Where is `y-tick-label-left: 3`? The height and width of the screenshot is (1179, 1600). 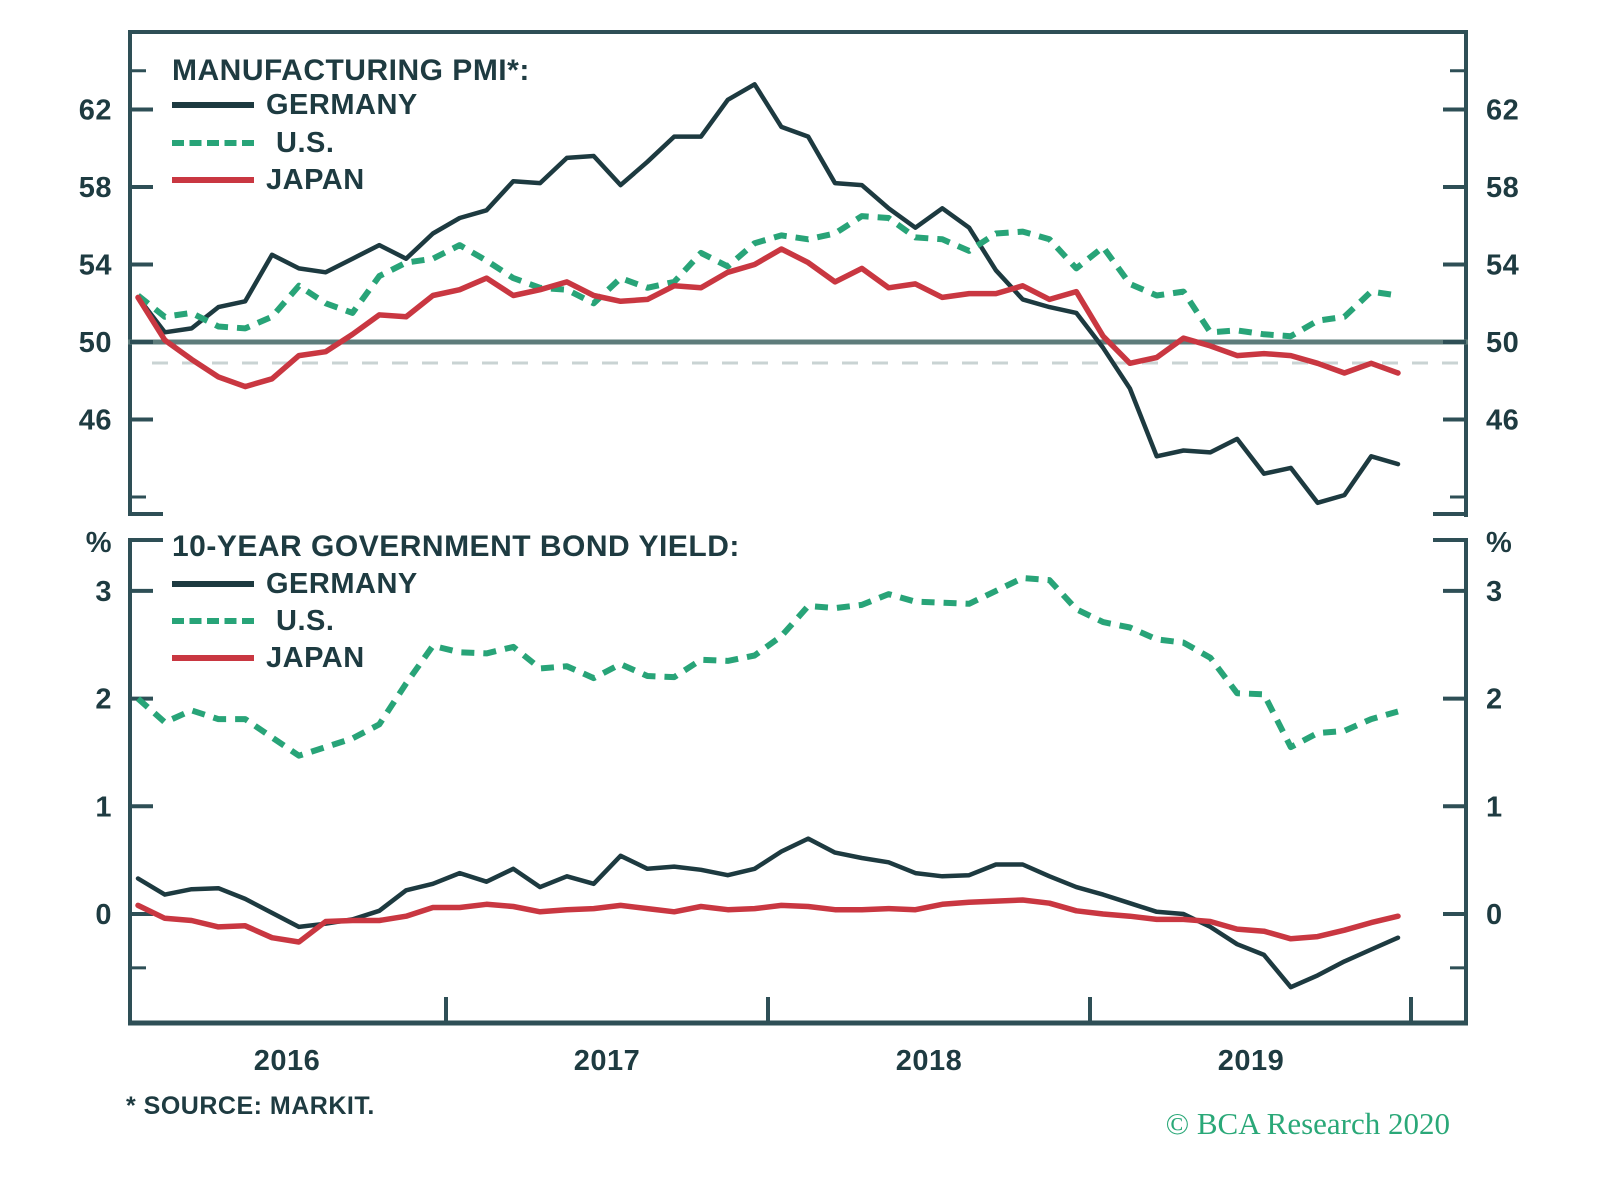 y-tick-label-left: 3 is located at coordinates (103, 592).